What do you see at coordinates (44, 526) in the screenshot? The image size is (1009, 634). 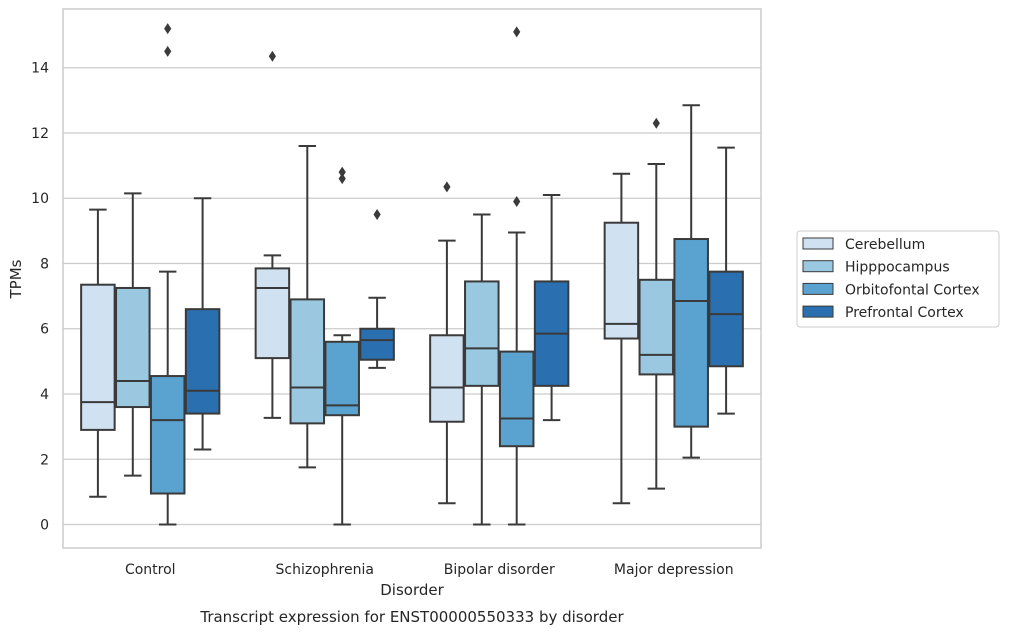 I see `y-tick-label: 0` at bounding box center [44, 526].